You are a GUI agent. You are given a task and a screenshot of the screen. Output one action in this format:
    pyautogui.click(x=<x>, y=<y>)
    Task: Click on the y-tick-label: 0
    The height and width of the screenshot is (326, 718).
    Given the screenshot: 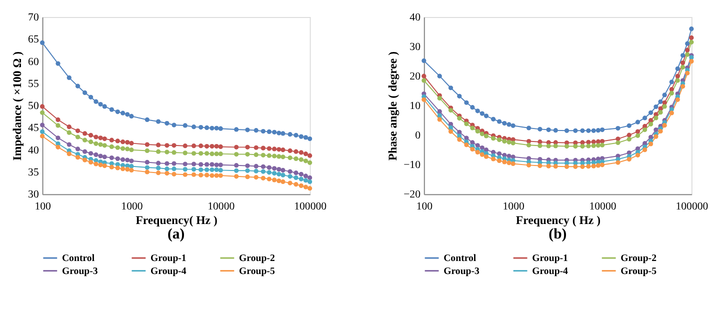 What is the action you would take?
    pyautogui.click(x=417, y=136)
    